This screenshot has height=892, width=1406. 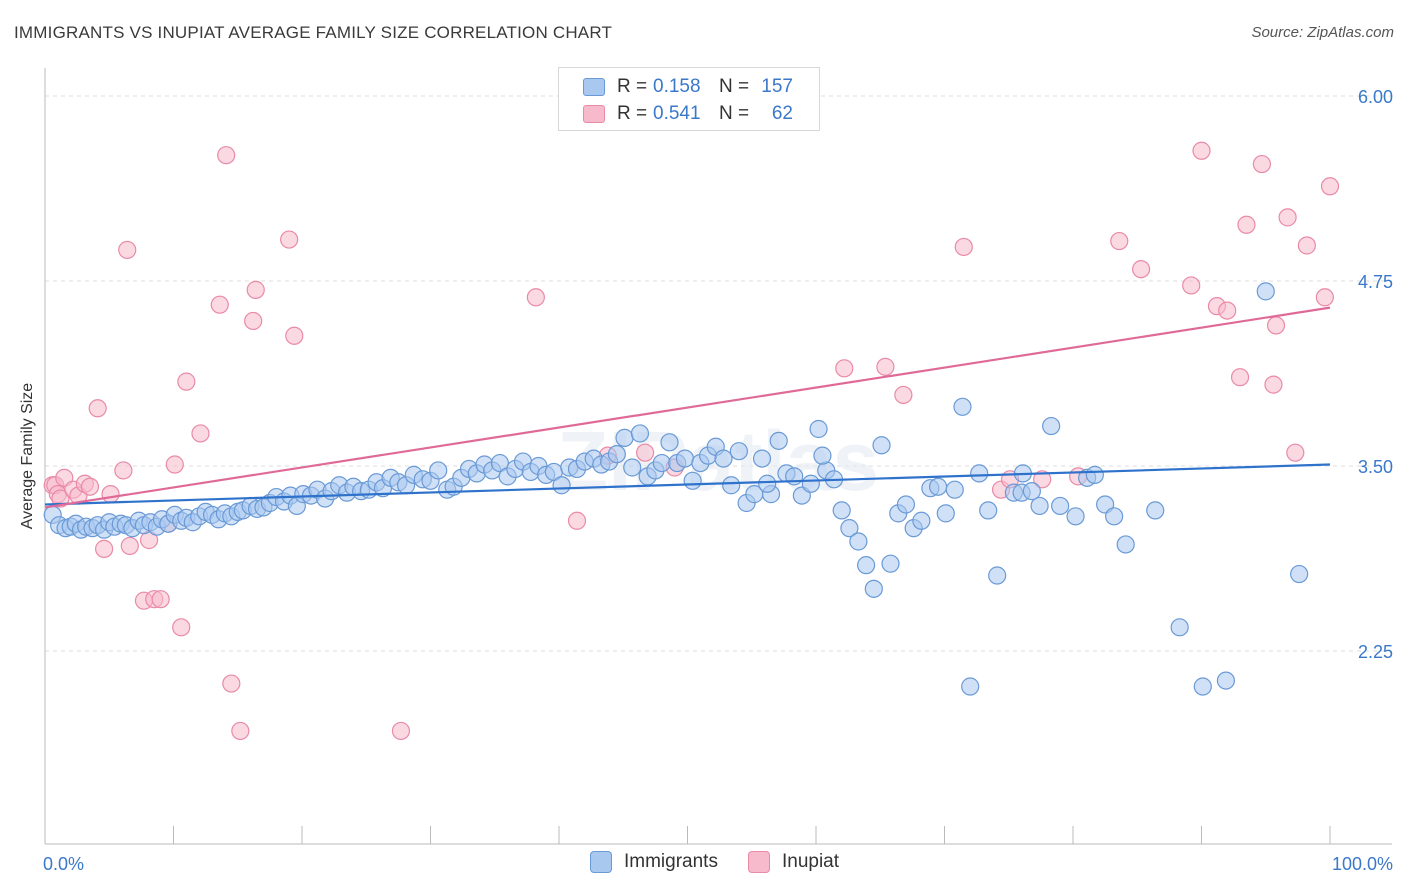 What do you see at coordinates (1375, 467) in the screenshot?
I see `y-tick-label: 3.50` at bounding box center [1375, 467].